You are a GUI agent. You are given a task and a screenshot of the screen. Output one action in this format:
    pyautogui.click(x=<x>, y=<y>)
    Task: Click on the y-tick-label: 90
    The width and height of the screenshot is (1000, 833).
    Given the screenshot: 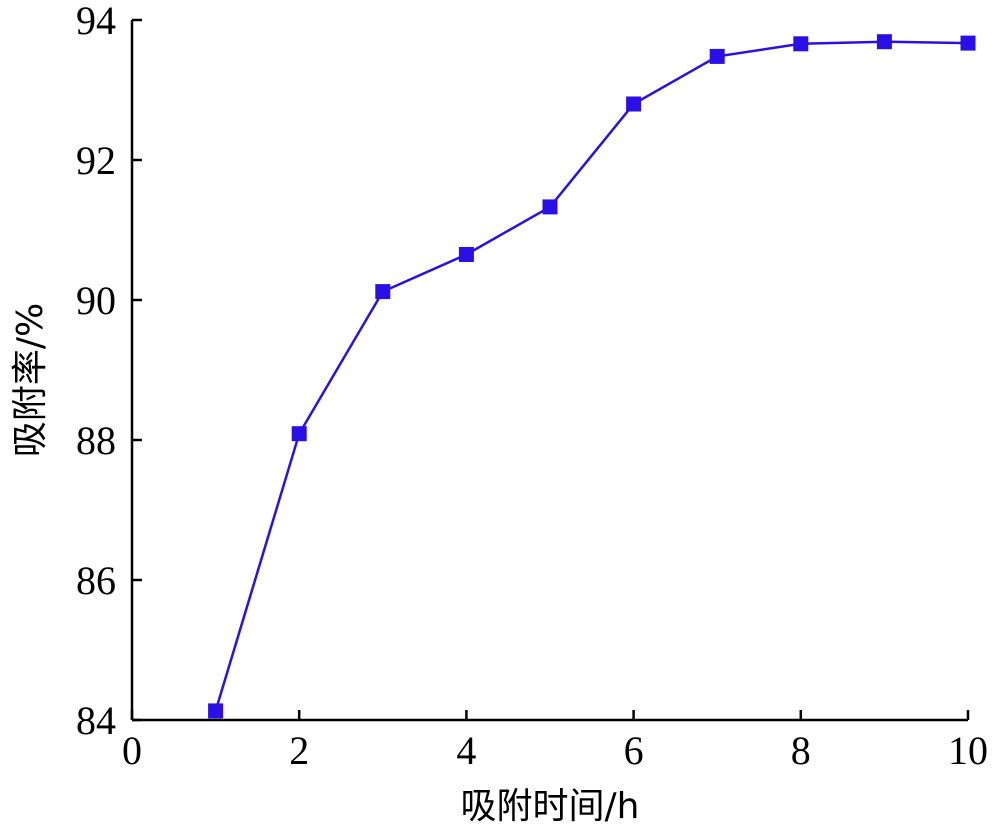 What is the action you would take?
    pyautogui.click(x=96, y=300)
    